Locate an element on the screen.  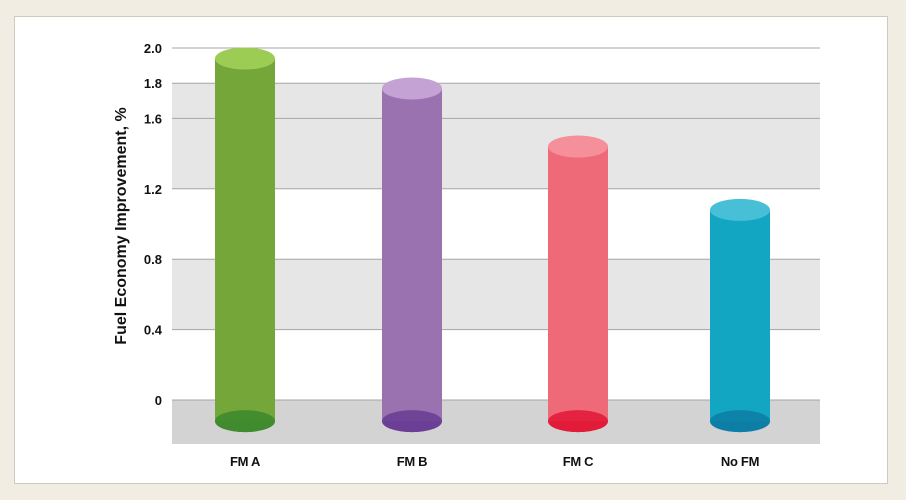
y-tick-label-3: 1.2 is located at coordinates (153, 189).